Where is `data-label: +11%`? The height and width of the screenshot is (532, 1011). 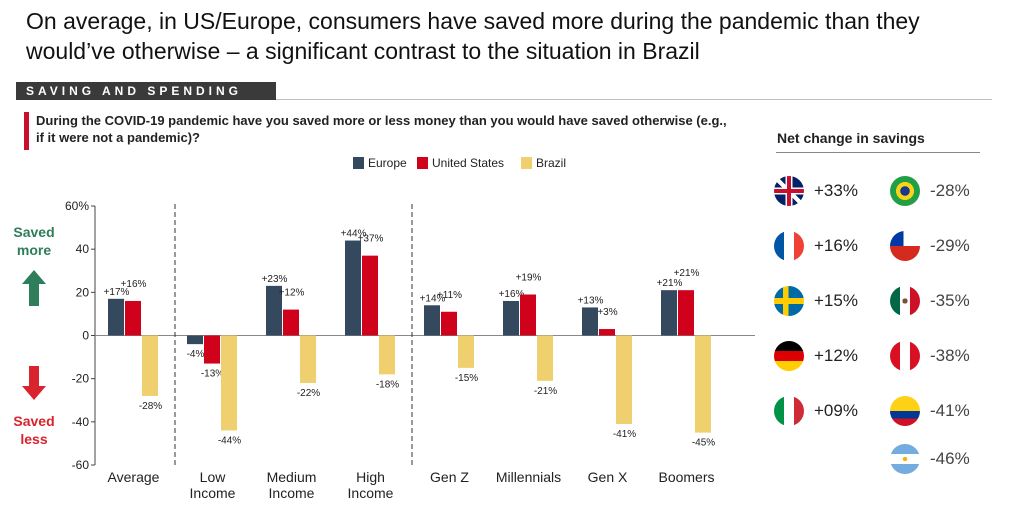
data-label: +11% is located at coordinates (449, 295).